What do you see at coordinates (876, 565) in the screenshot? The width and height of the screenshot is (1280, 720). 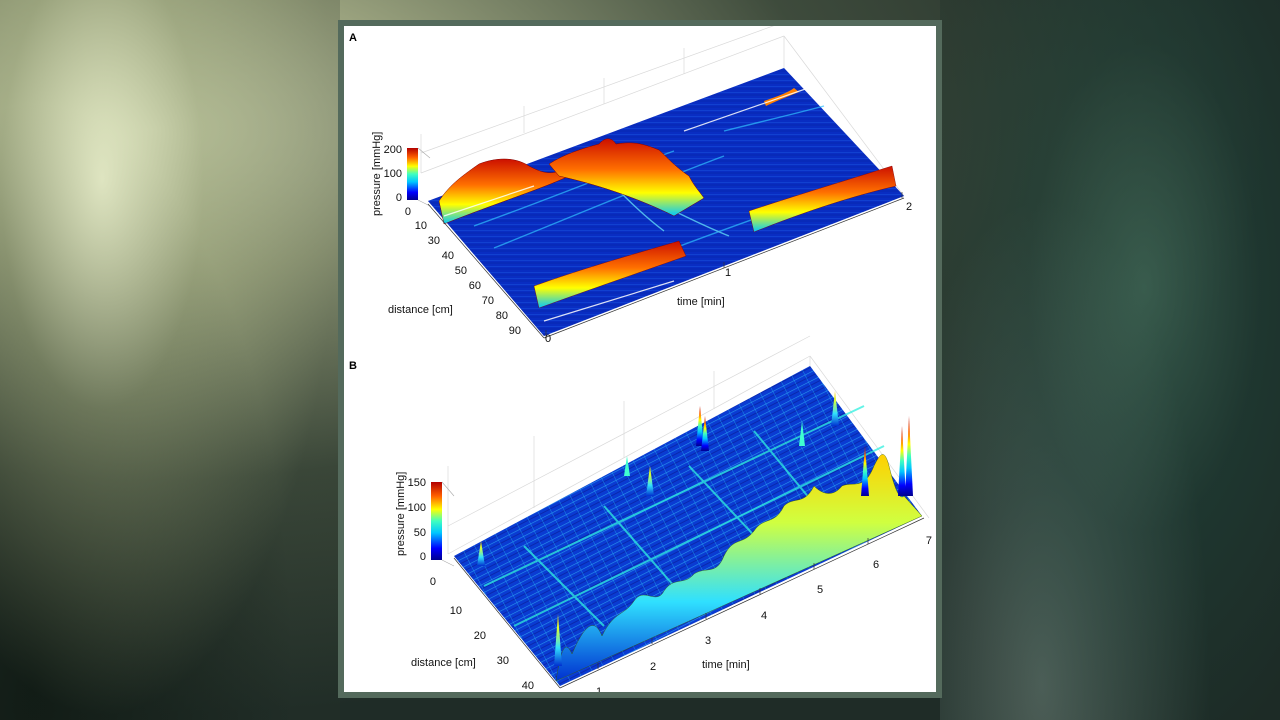 I see `panel-b-x-tick: 6` at bounding box center [876, 565].